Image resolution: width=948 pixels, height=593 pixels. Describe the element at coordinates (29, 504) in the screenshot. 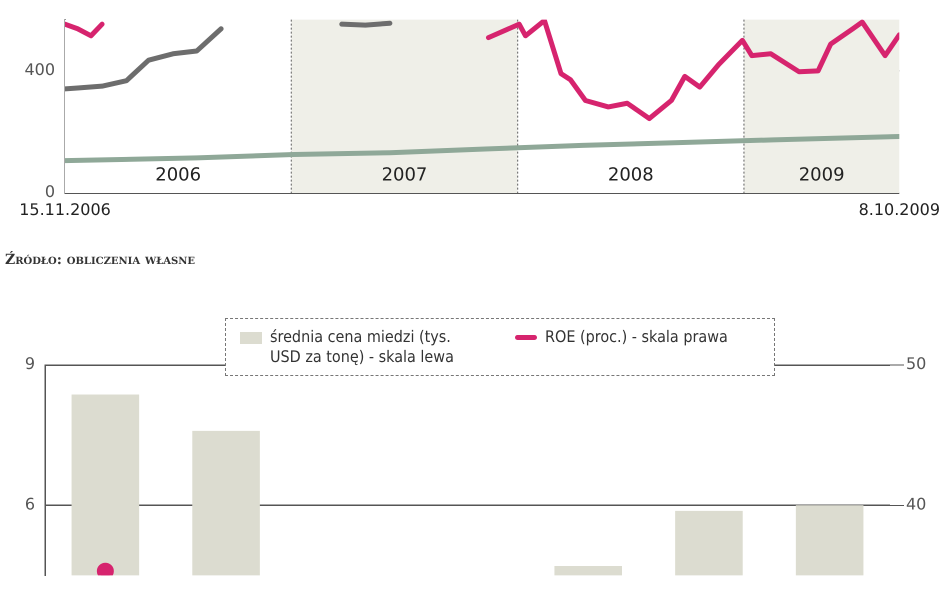

I see `y-tick-label: 6` at that location.